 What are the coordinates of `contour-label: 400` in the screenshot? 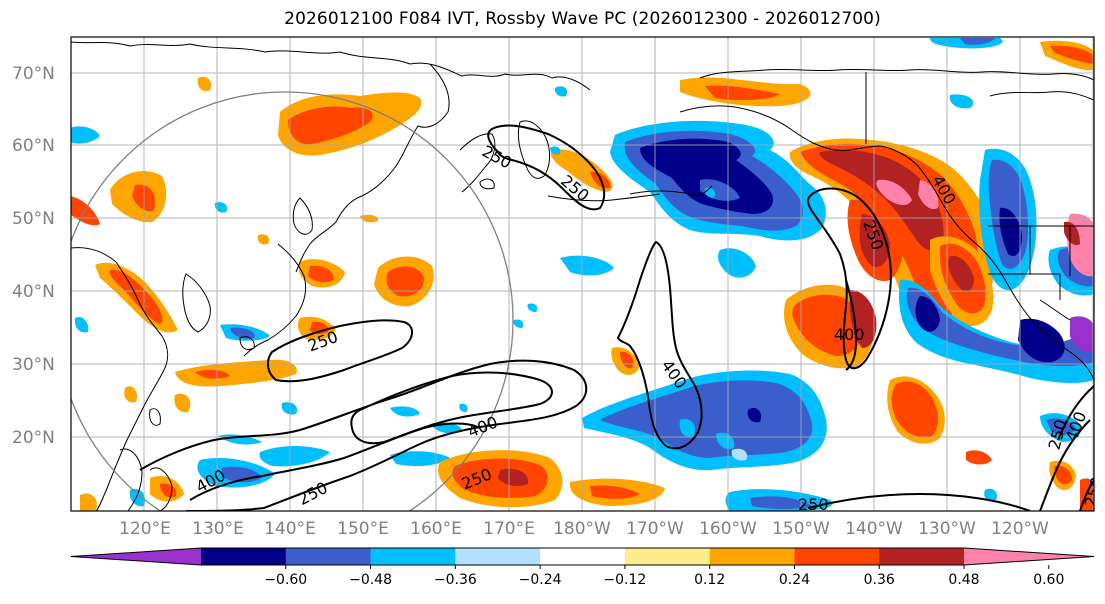 It's located at (849, 334).